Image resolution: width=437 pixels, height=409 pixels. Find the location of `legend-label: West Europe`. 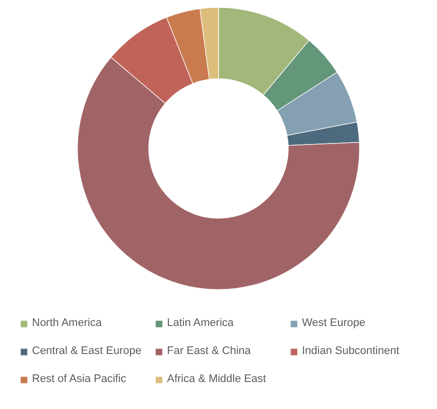

legend-label: West Europe is located at coordinates (334, 323).